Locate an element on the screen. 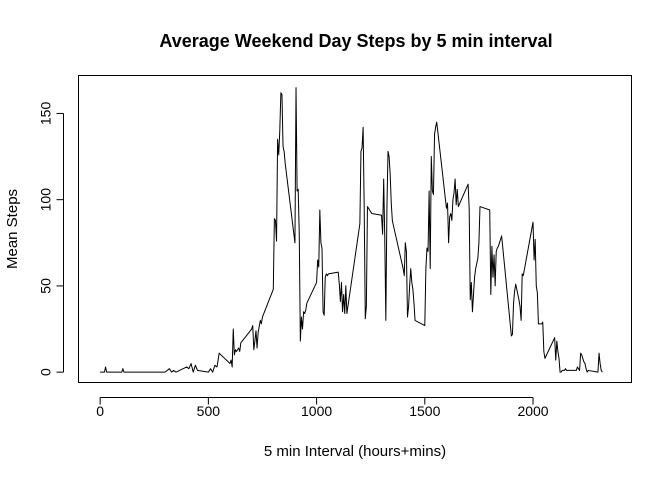 The height and width of the screenshot is (480, 672). x-tick-label: 500 is located at coordinates (209, 411).